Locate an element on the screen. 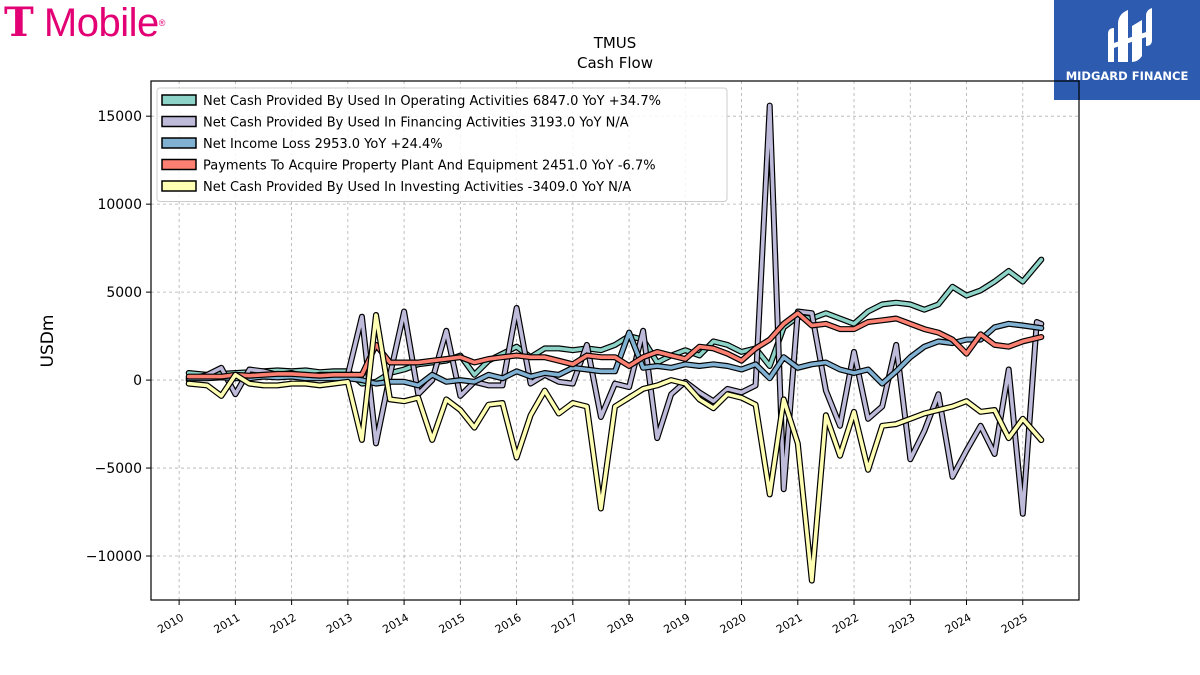  y-tick-label: 0 is located at coordinates (137, 381).